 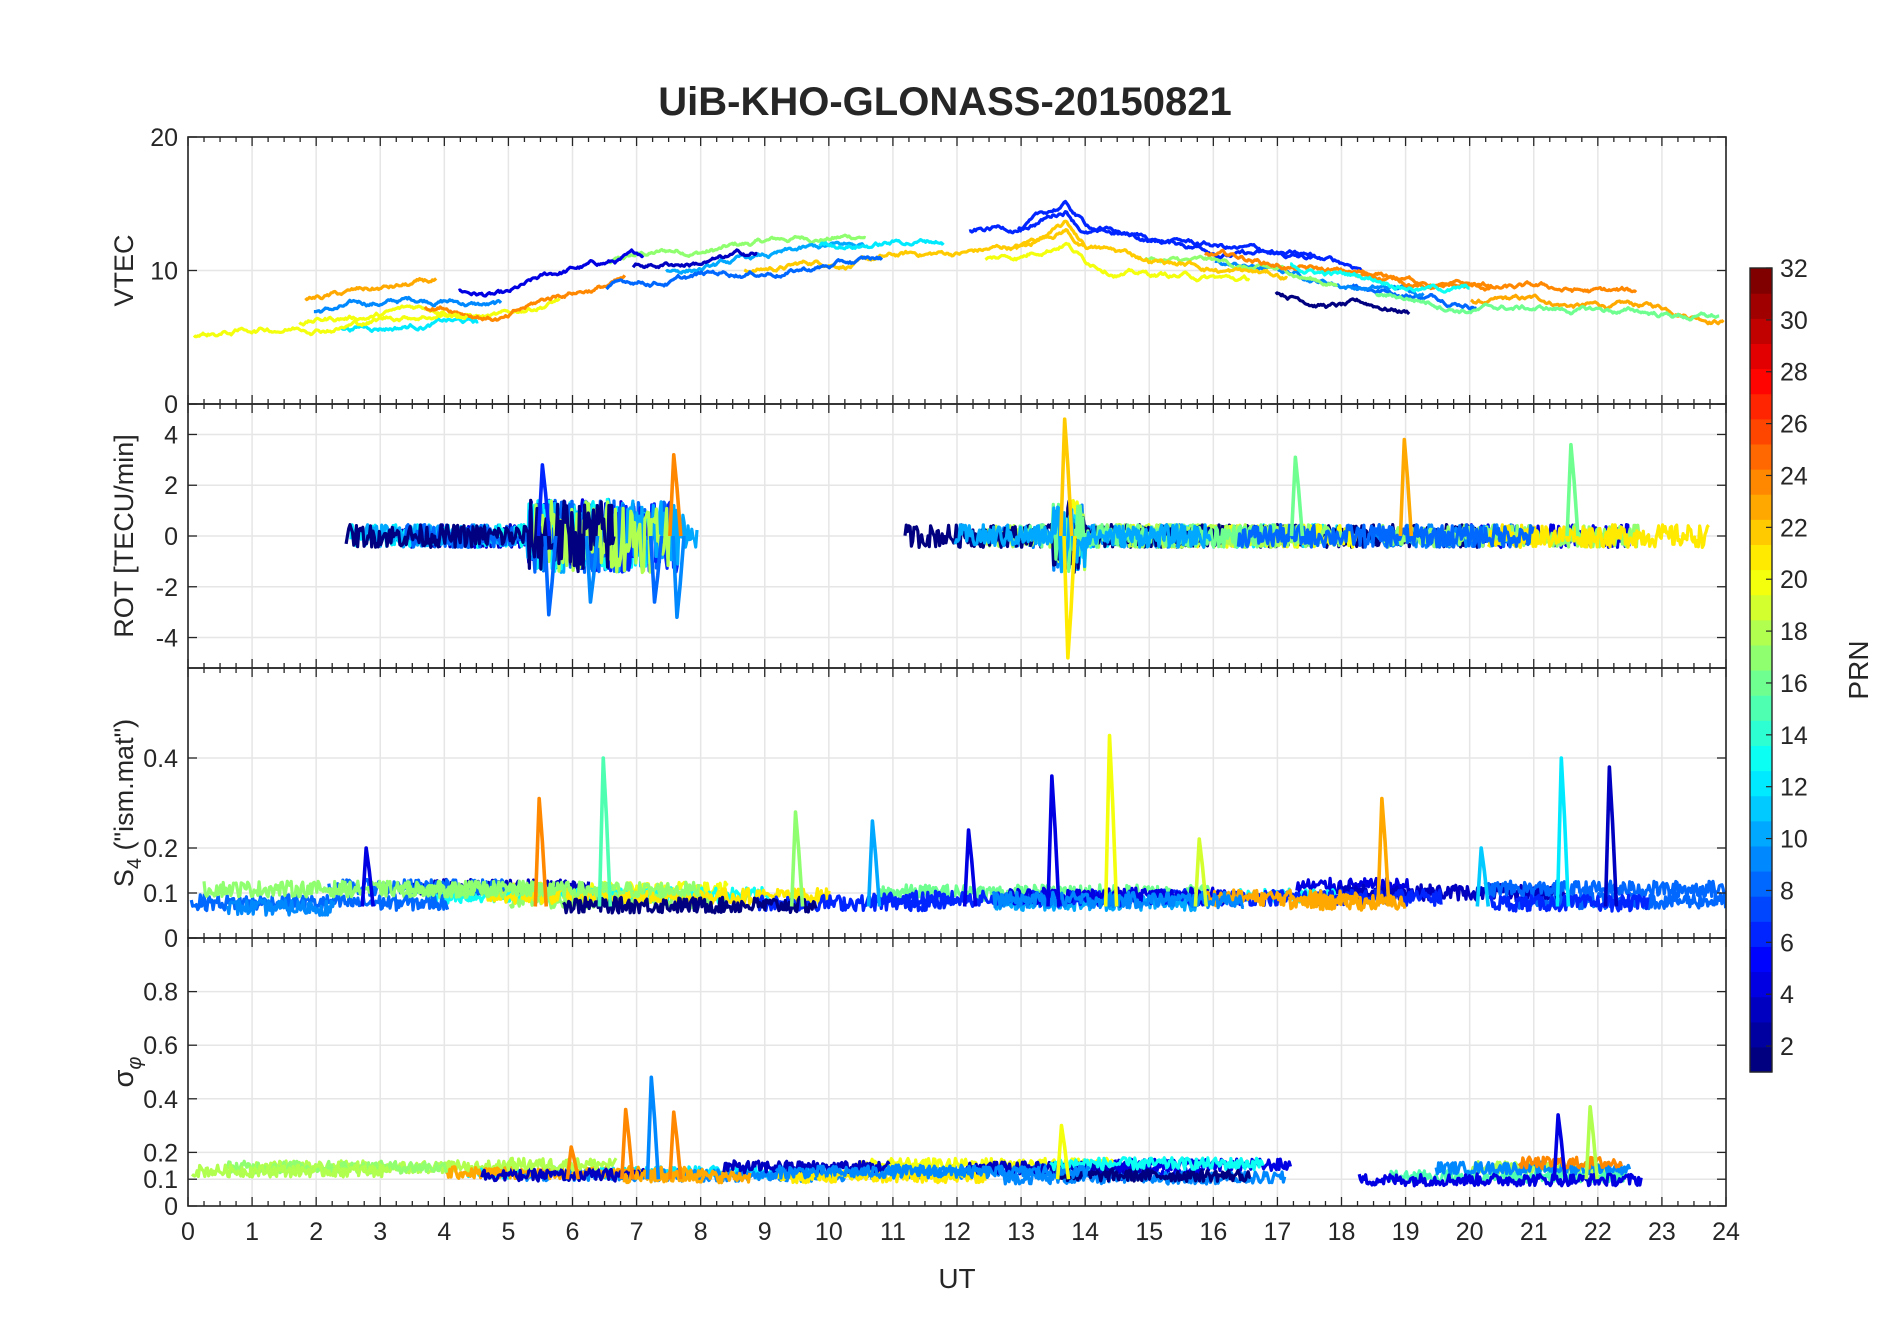 I want to click on y-axis-label-sigma: σφ, so click(x=127, y=1072).